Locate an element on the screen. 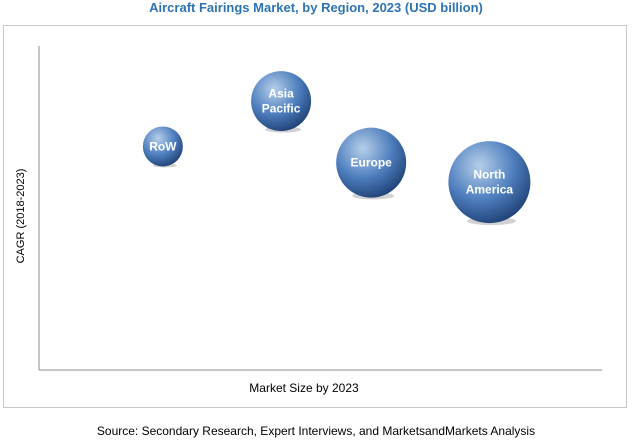  bubble-label: Pacific is located at coordinates (281, 109).